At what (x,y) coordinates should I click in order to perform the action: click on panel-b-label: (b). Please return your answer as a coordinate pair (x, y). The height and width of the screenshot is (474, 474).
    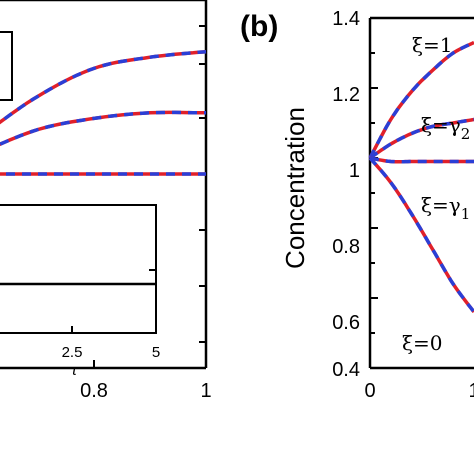
    Looking at the image, I should click on (259, 26).